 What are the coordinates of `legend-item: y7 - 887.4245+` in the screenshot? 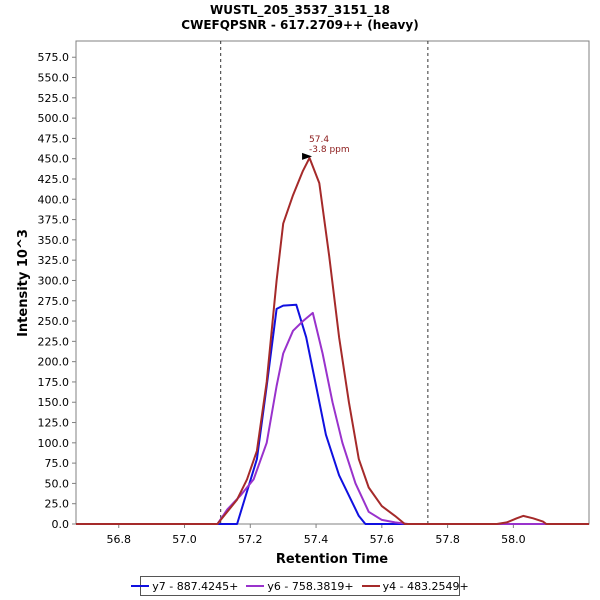 It's located at (184, 586).